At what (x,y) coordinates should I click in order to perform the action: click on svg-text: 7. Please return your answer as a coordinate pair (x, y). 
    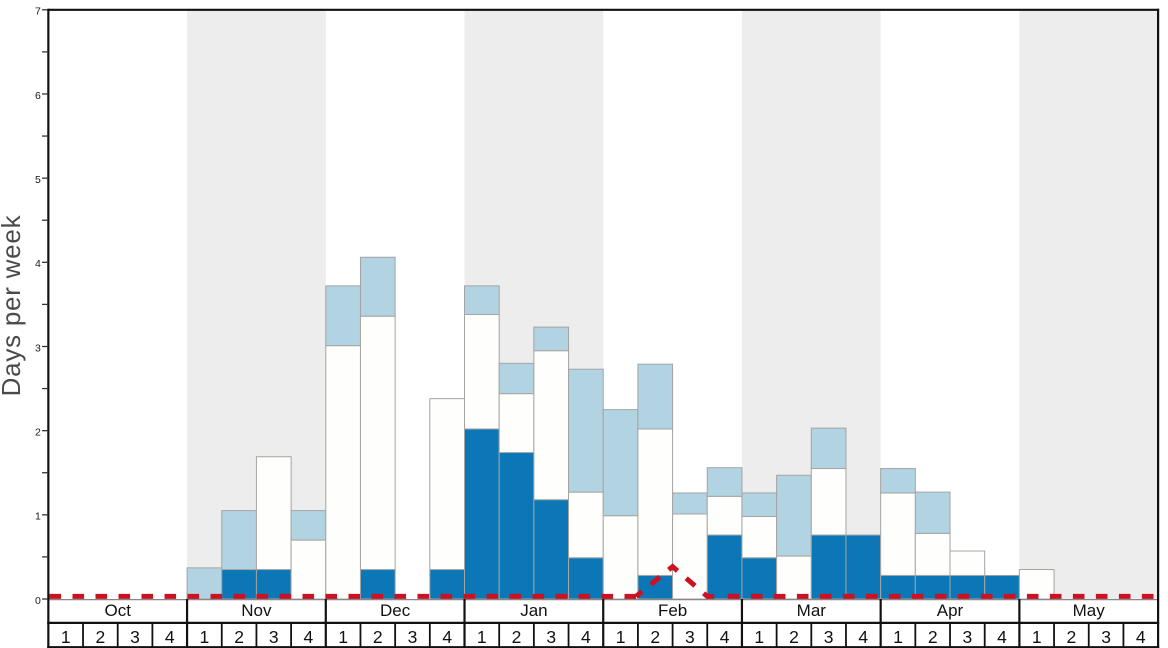
    Looking at the image, I should click on (38, 12).